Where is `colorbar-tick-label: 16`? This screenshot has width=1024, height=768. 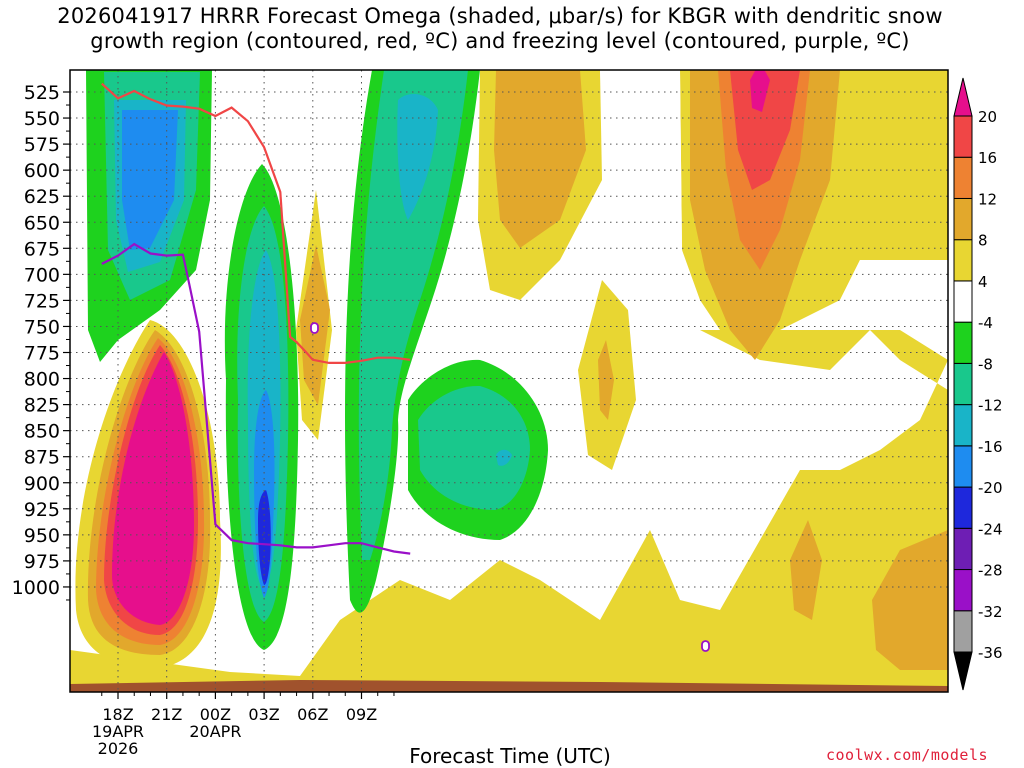
colorbar-tick-label: 16 is located at coordinates (987, 158).